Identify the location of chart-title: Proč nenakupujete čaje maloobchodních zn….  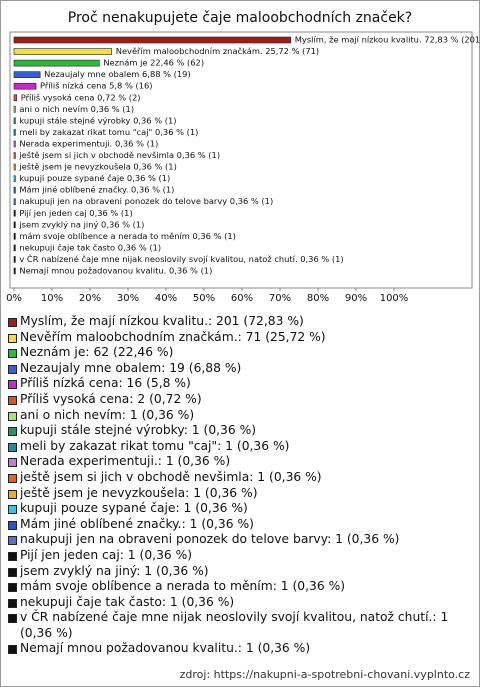
(240, 18).